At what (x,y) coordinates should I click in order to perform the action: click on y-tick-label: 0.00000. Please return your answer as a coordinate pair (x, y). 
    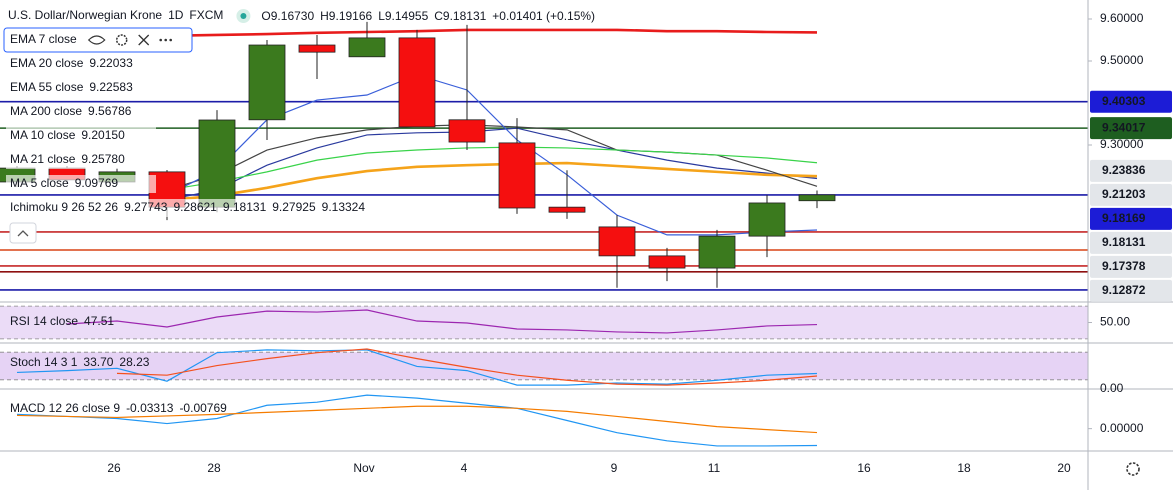
    Looking at the image, I should click on (1122, 428).